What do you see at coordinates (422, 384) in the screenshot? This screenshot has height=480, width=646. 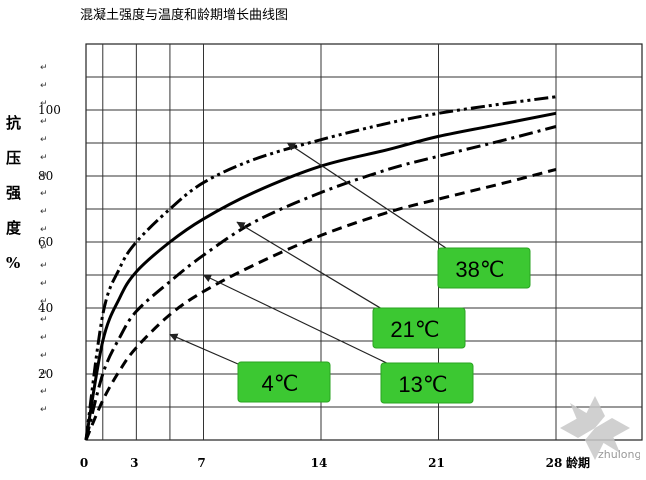 I see `annotation-label: 13℃` at bounding box center [422, 384].